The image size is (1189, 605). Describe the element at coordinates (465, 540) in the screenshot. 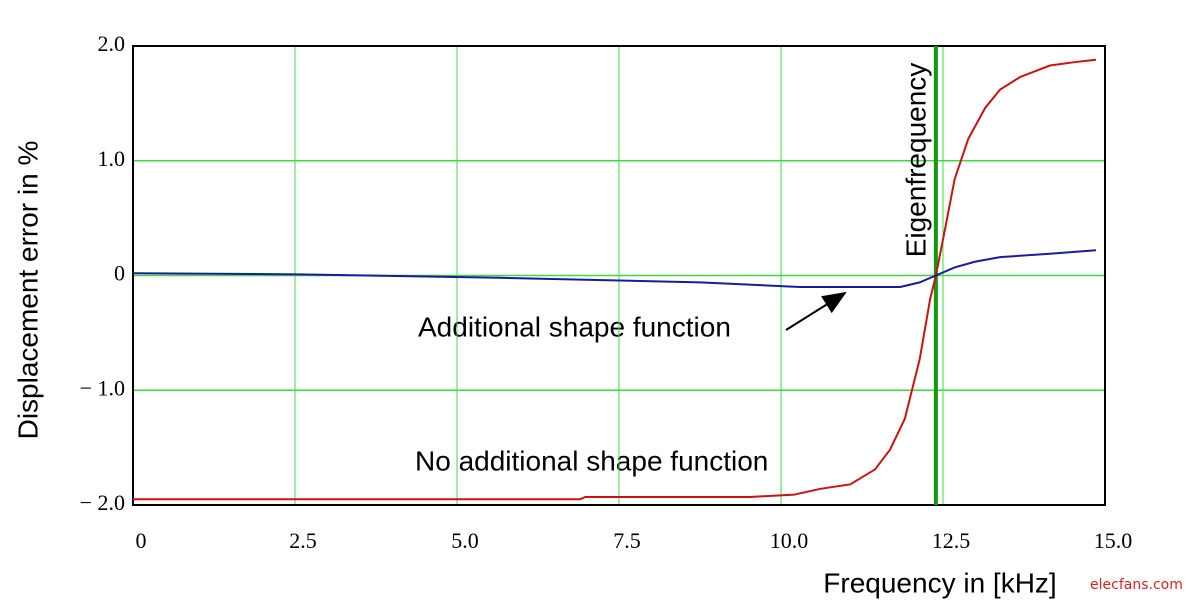

I see `x-tick-label: 5.0` at that location.